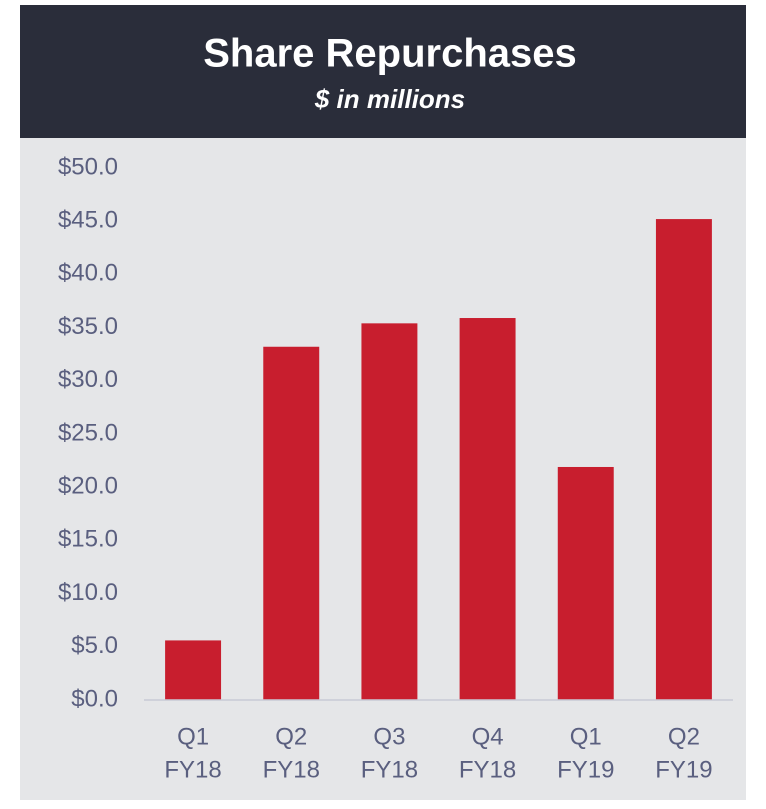 The height and width of the screenshot is (809, 766). What do you see at coordinates (389, 99) in the screenshot?
I see `chart-subtitle: $ in millions` at bounding box center [389, 99].